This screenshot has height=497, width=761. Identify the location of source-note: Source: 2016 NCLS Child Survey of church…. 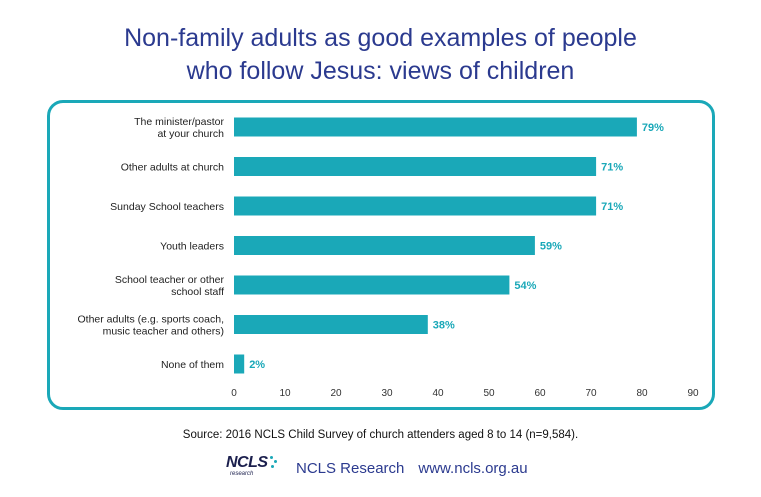
(380, 435).